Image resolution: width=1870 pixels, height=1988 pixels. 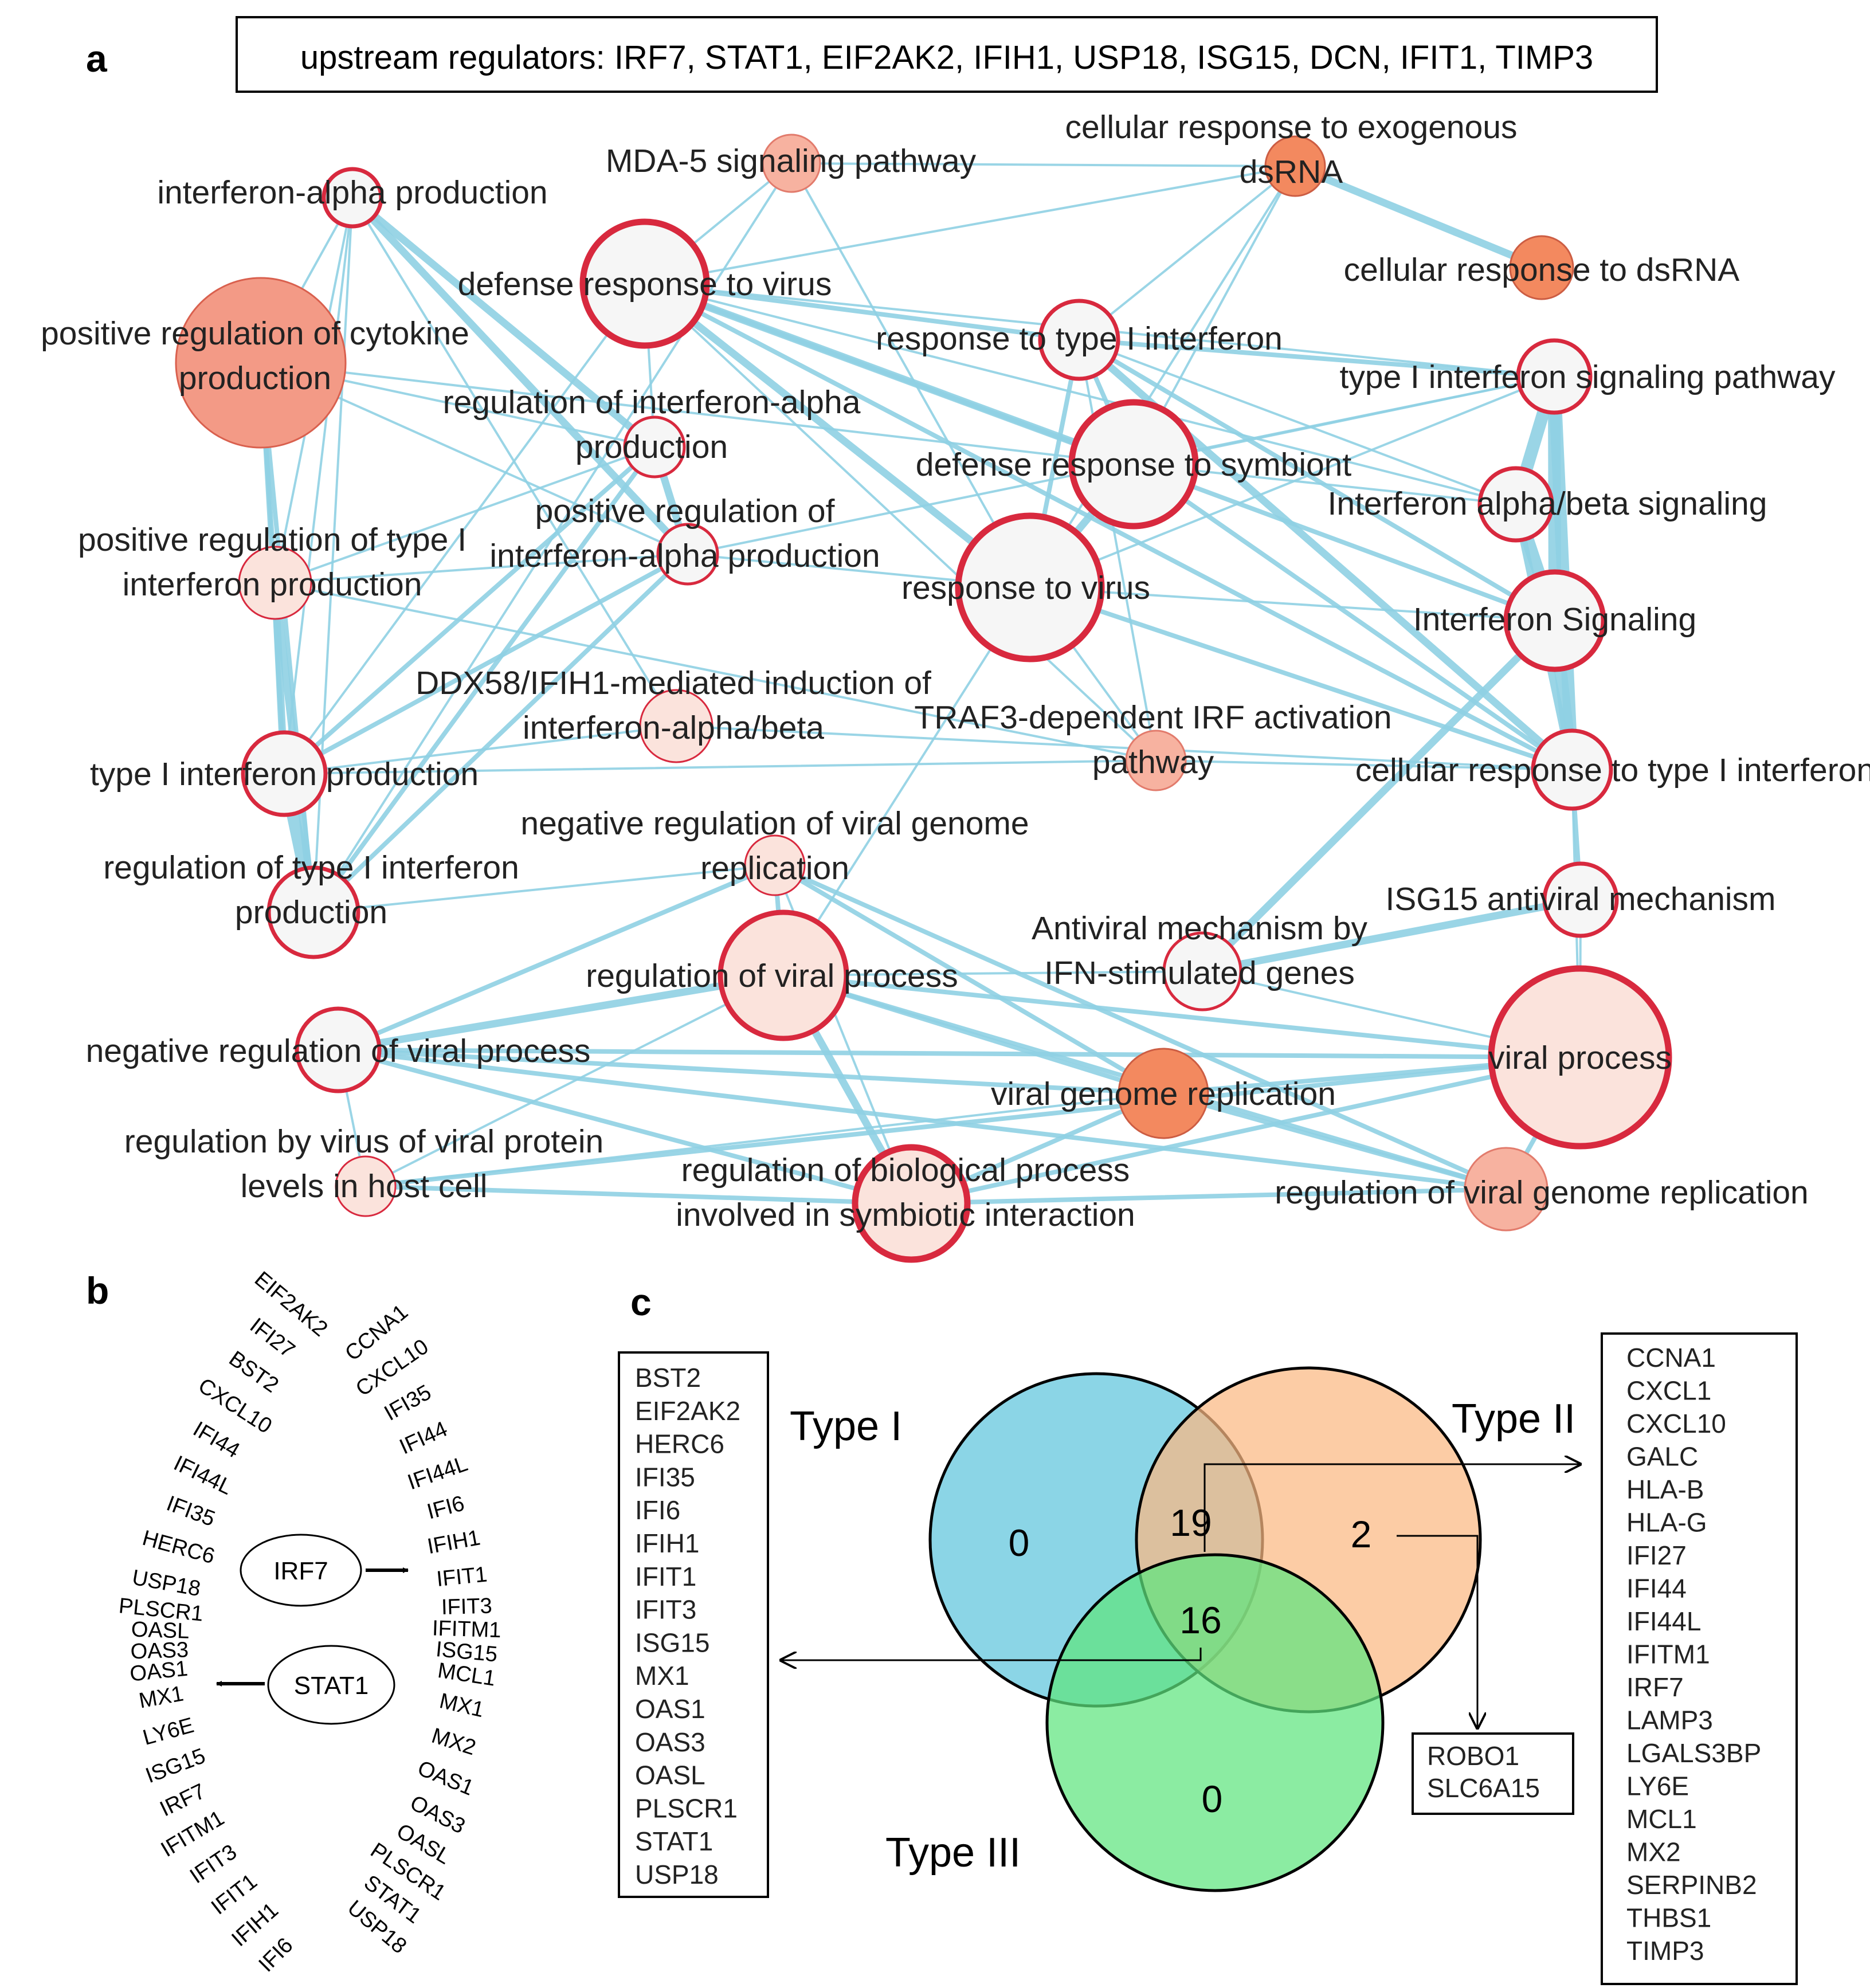 What do you see at coordinates (693, 1624) in the screenshot?
I see `list16-box` at bounding box center [693, 1624].